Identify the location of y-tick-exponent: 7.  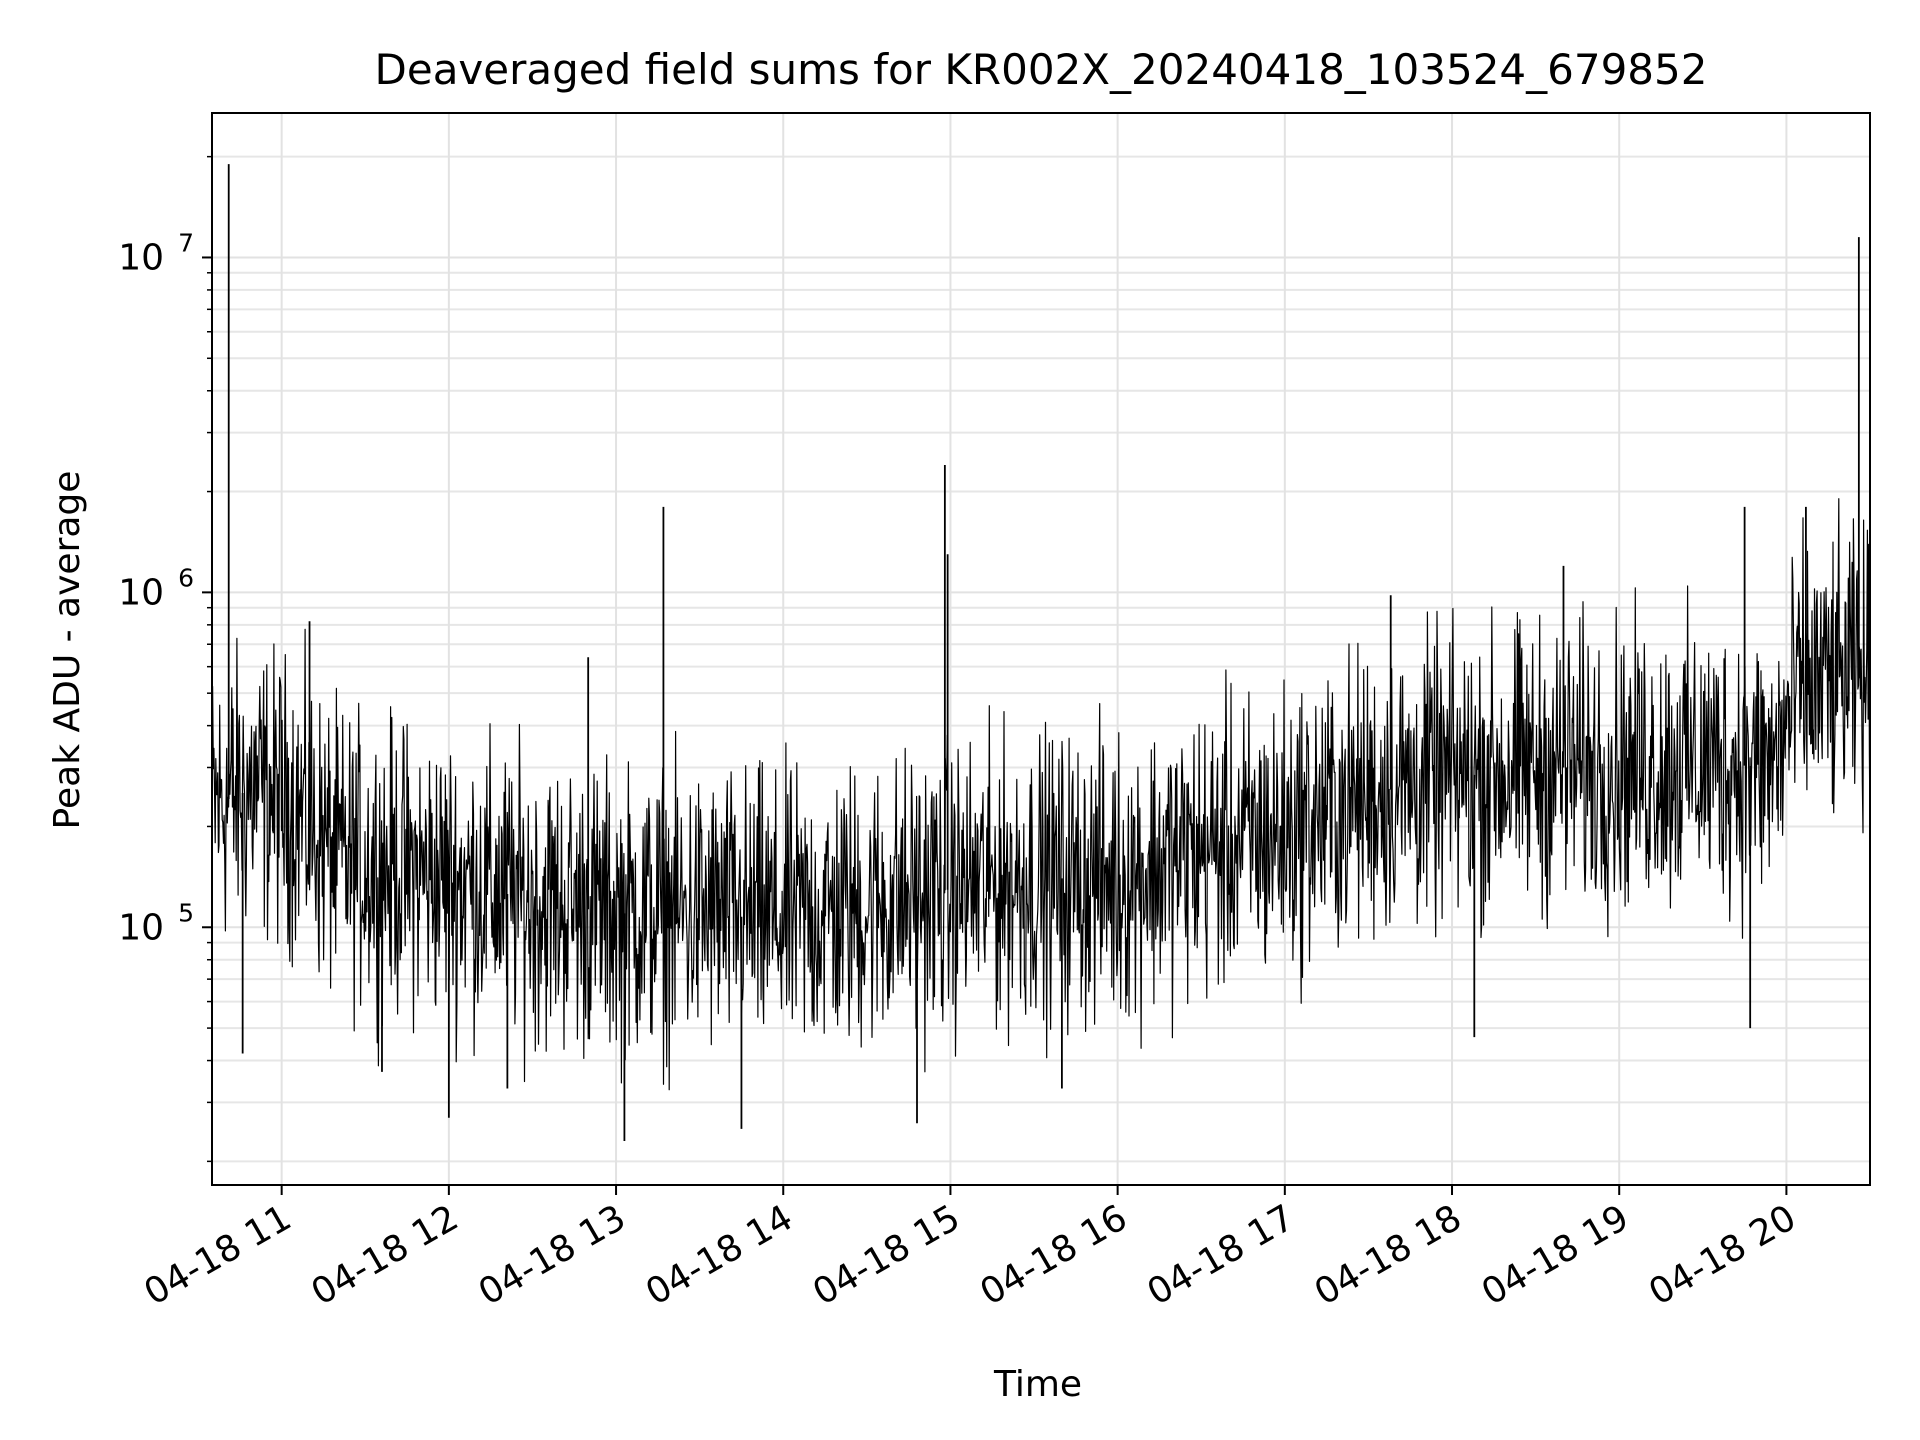
(186, 242).